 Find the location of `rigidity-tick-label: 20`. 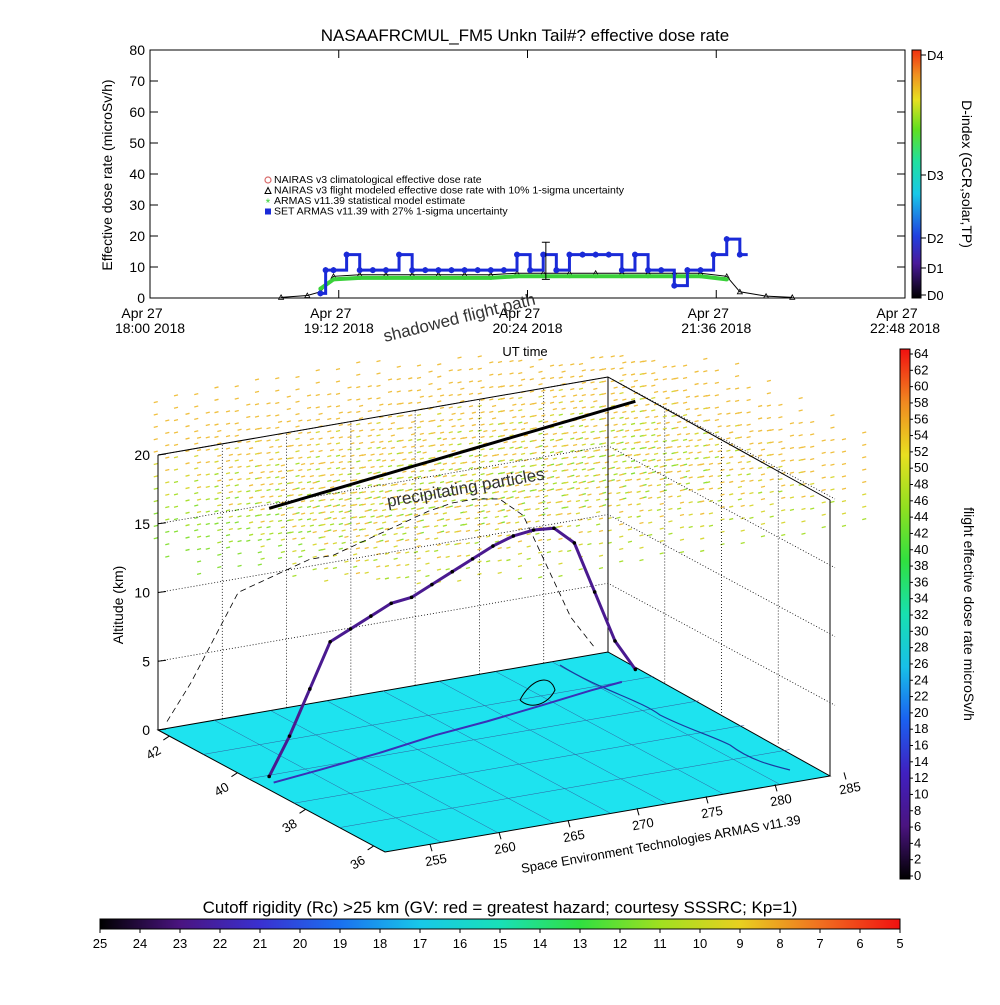

rigidity-tick-label: 20 is located at coordinates (300, 943).